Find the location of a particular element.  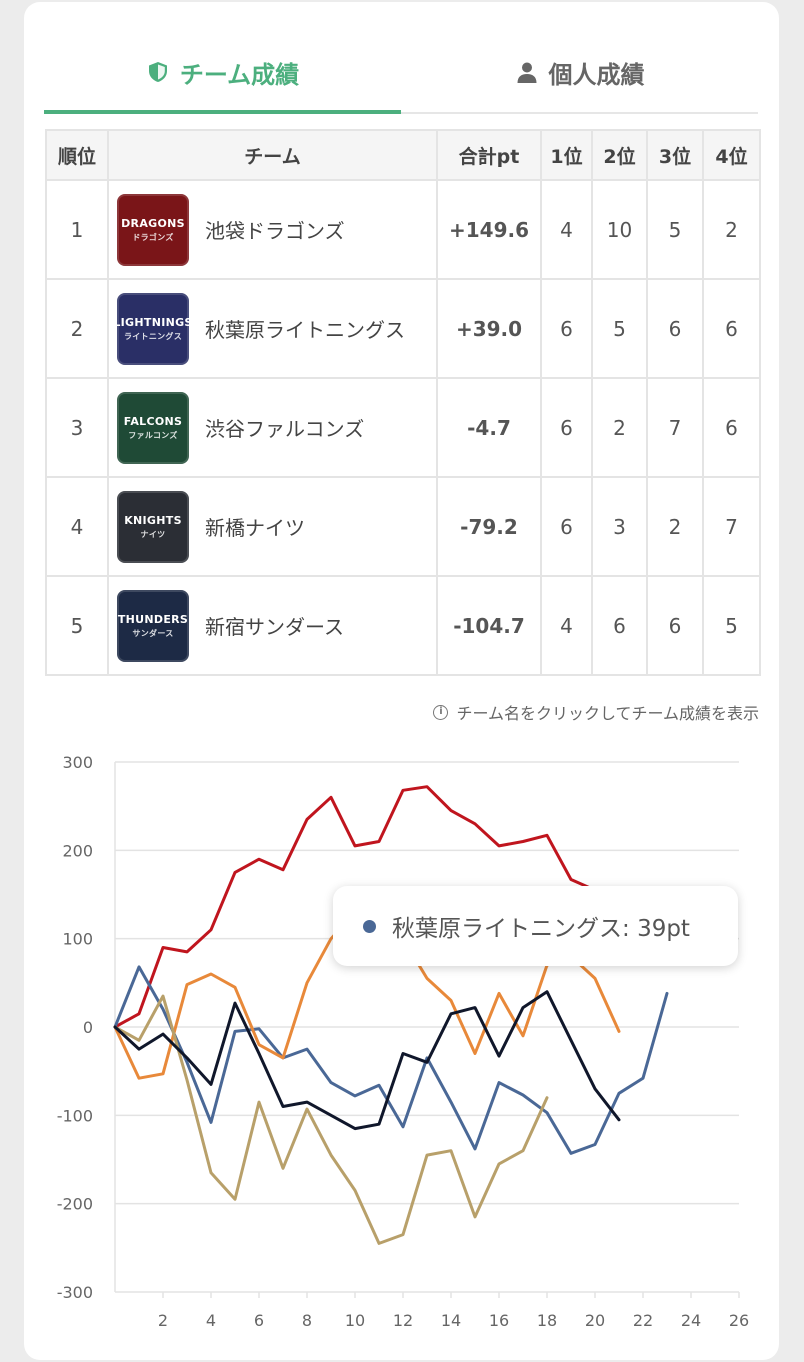

table-row: 5 THUNDERS サンダース 新宿サンダース -104.7 4 6 6 5 is located at coordinates (403, 625).